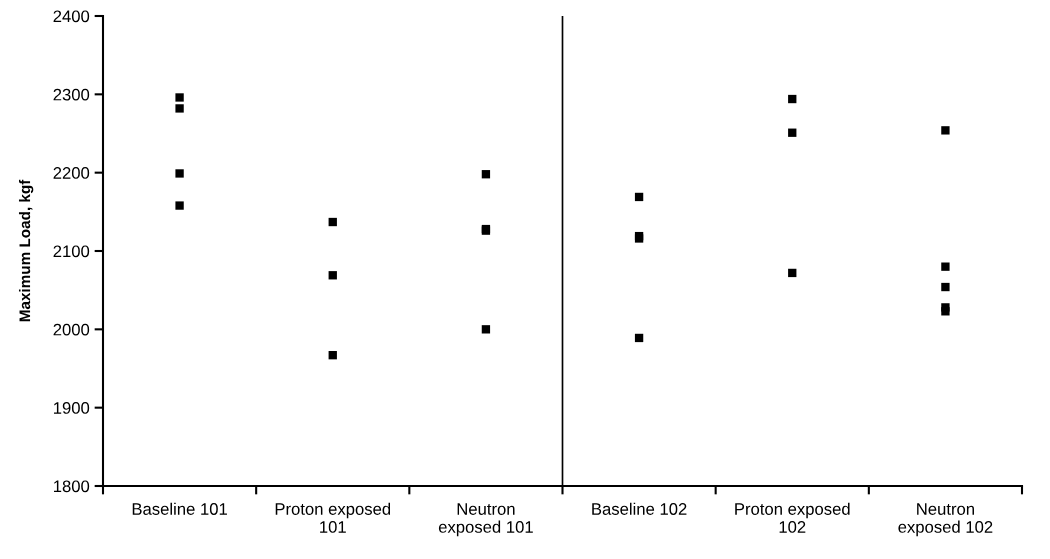 Image resolution: width=1050 pixels, height=559 pixels. What do you see at coordinates (333, 517) in the screenshot?
I see `x-tick-label: Proton exposed 101` at bounding box center [333, 517].